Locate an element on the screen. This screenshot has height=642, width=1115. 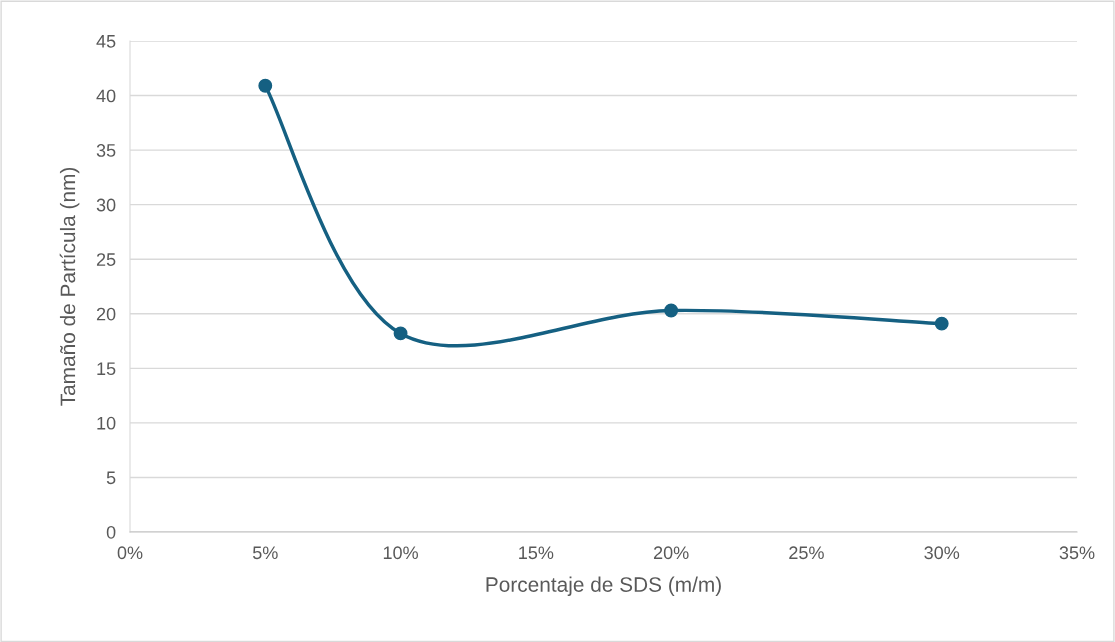
y-tick-label: 15 is located at coordinates (106, 369).